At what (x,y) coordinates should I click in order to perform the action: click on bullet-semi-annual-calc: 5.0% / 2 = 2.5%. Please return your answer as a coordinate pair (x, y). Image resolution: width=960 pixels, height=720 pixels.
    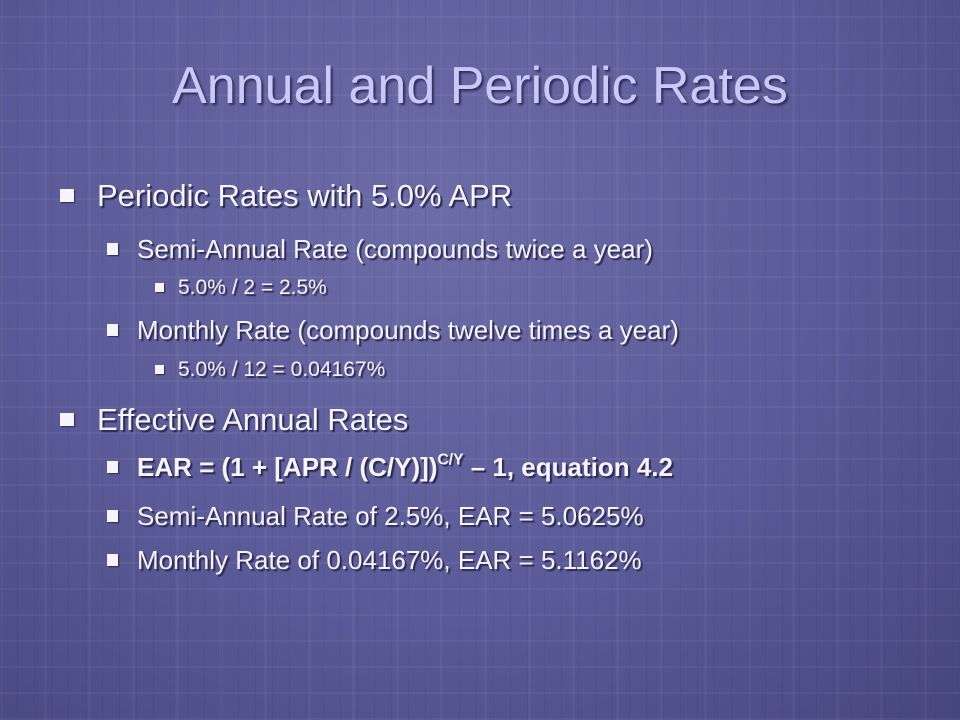
    Looking at the image, I should click on (241, 288).